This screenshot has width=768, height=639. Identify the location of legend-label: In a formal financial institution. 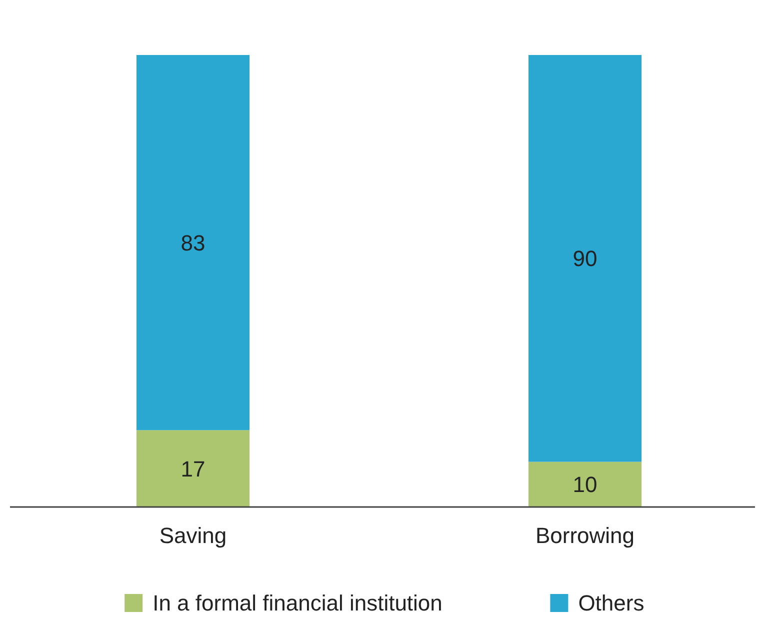
(297, 603).